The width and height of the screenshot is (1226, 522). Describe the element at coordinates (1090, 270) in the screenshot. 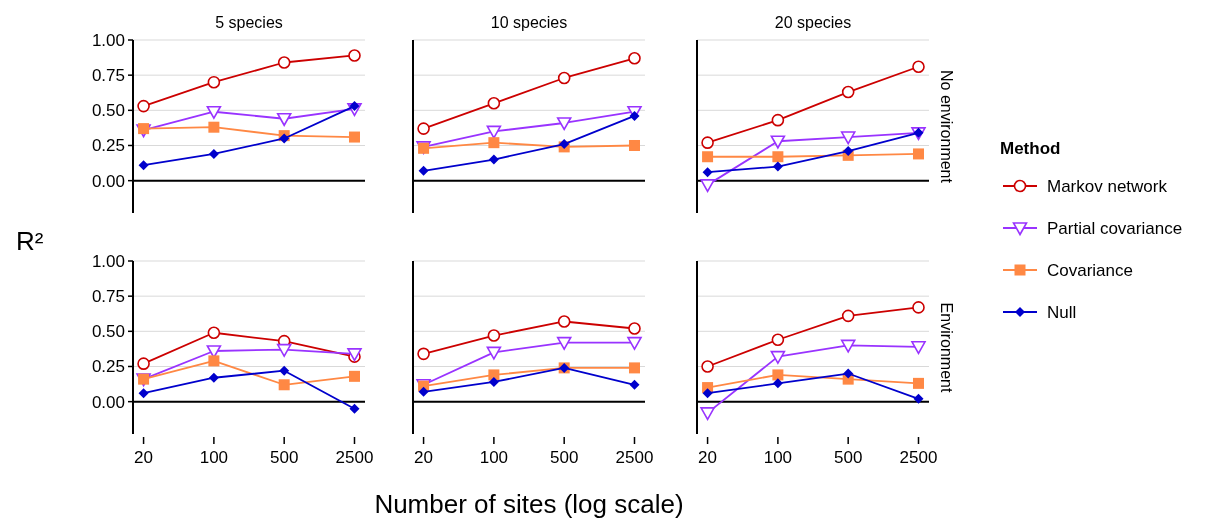

I see `legend-label: Covariance` at that location.